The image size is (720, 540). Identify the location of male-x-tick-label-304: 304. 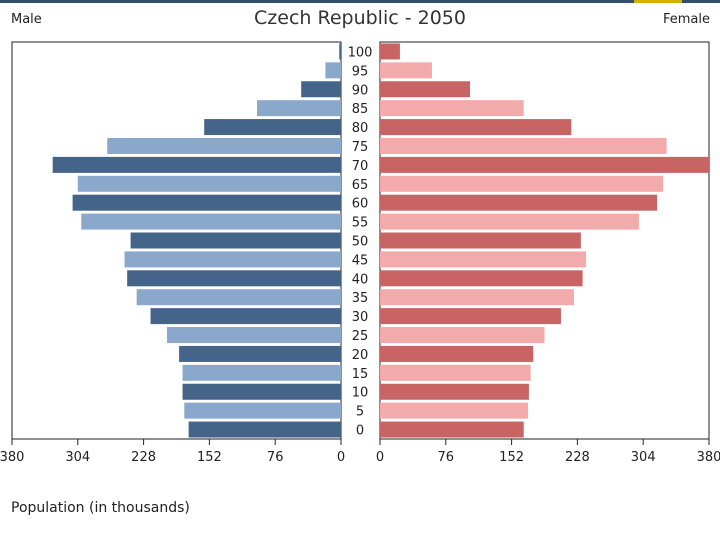
(77, 457).